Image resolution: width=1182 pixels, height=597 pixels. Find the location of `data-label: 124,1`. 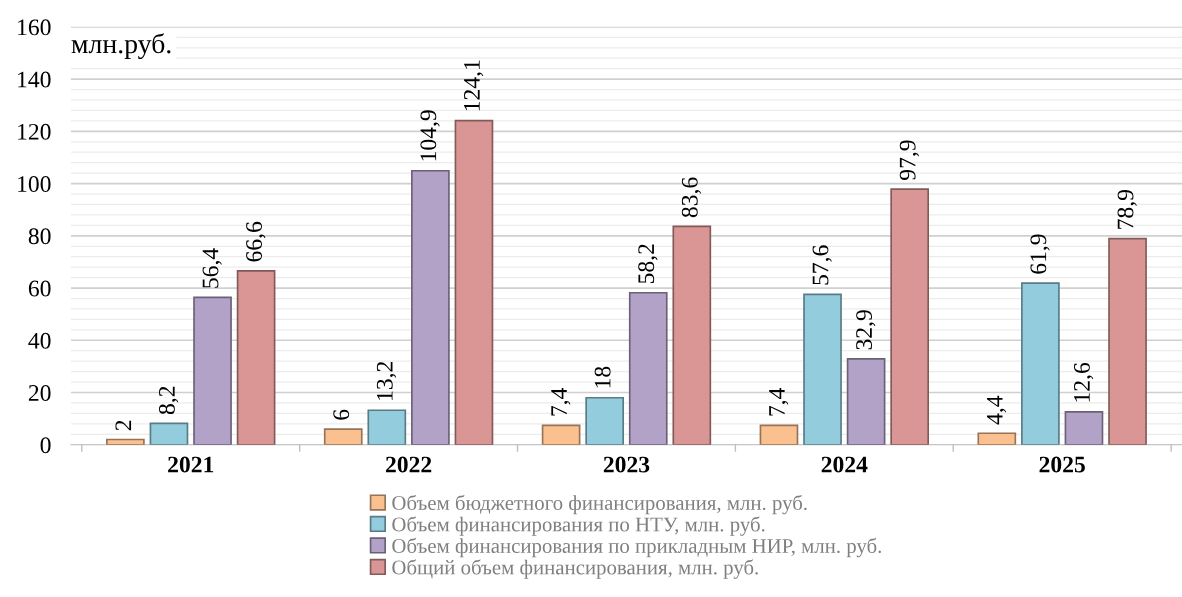

data-label: 124,1 is located at coordinates (474, 85).